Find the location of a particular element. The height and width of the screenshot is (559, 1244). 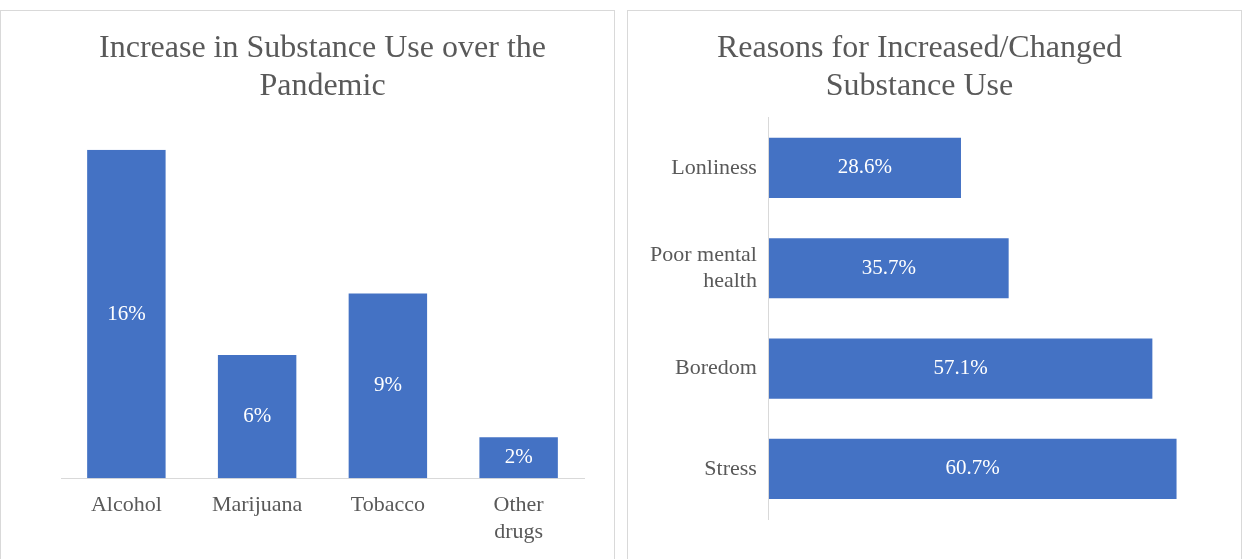

data-label: 28.6% is located at coordinates (865, 166).